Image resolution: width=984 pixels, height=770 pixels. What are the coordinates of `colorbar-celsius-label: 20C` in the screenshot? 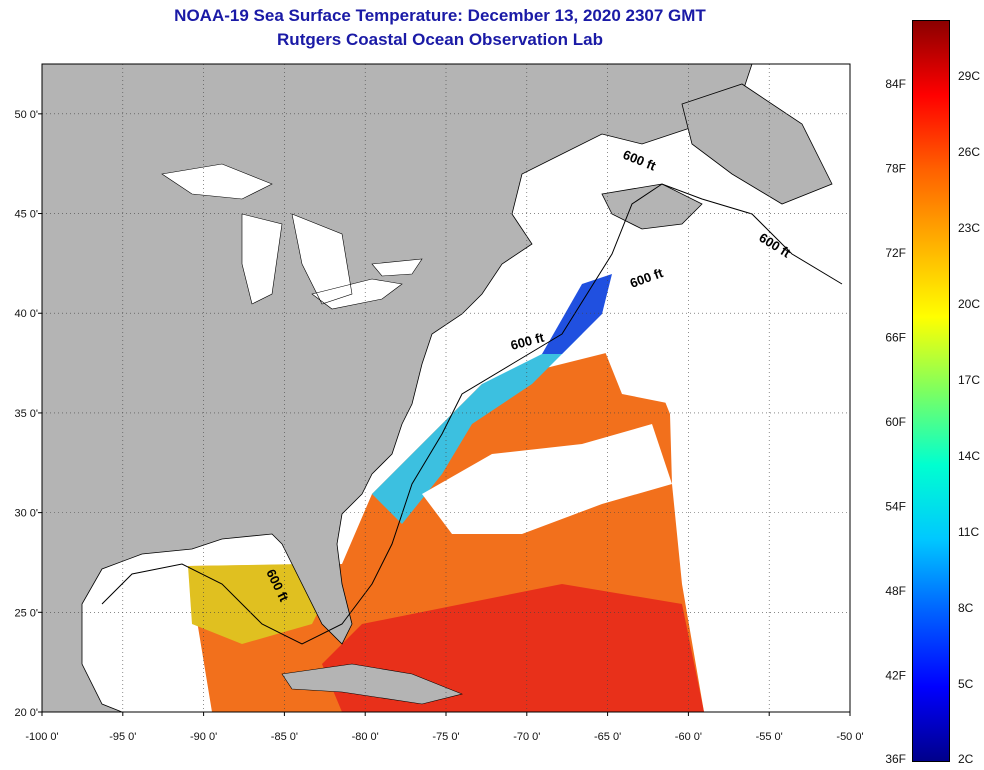 It's located at (969, 304).